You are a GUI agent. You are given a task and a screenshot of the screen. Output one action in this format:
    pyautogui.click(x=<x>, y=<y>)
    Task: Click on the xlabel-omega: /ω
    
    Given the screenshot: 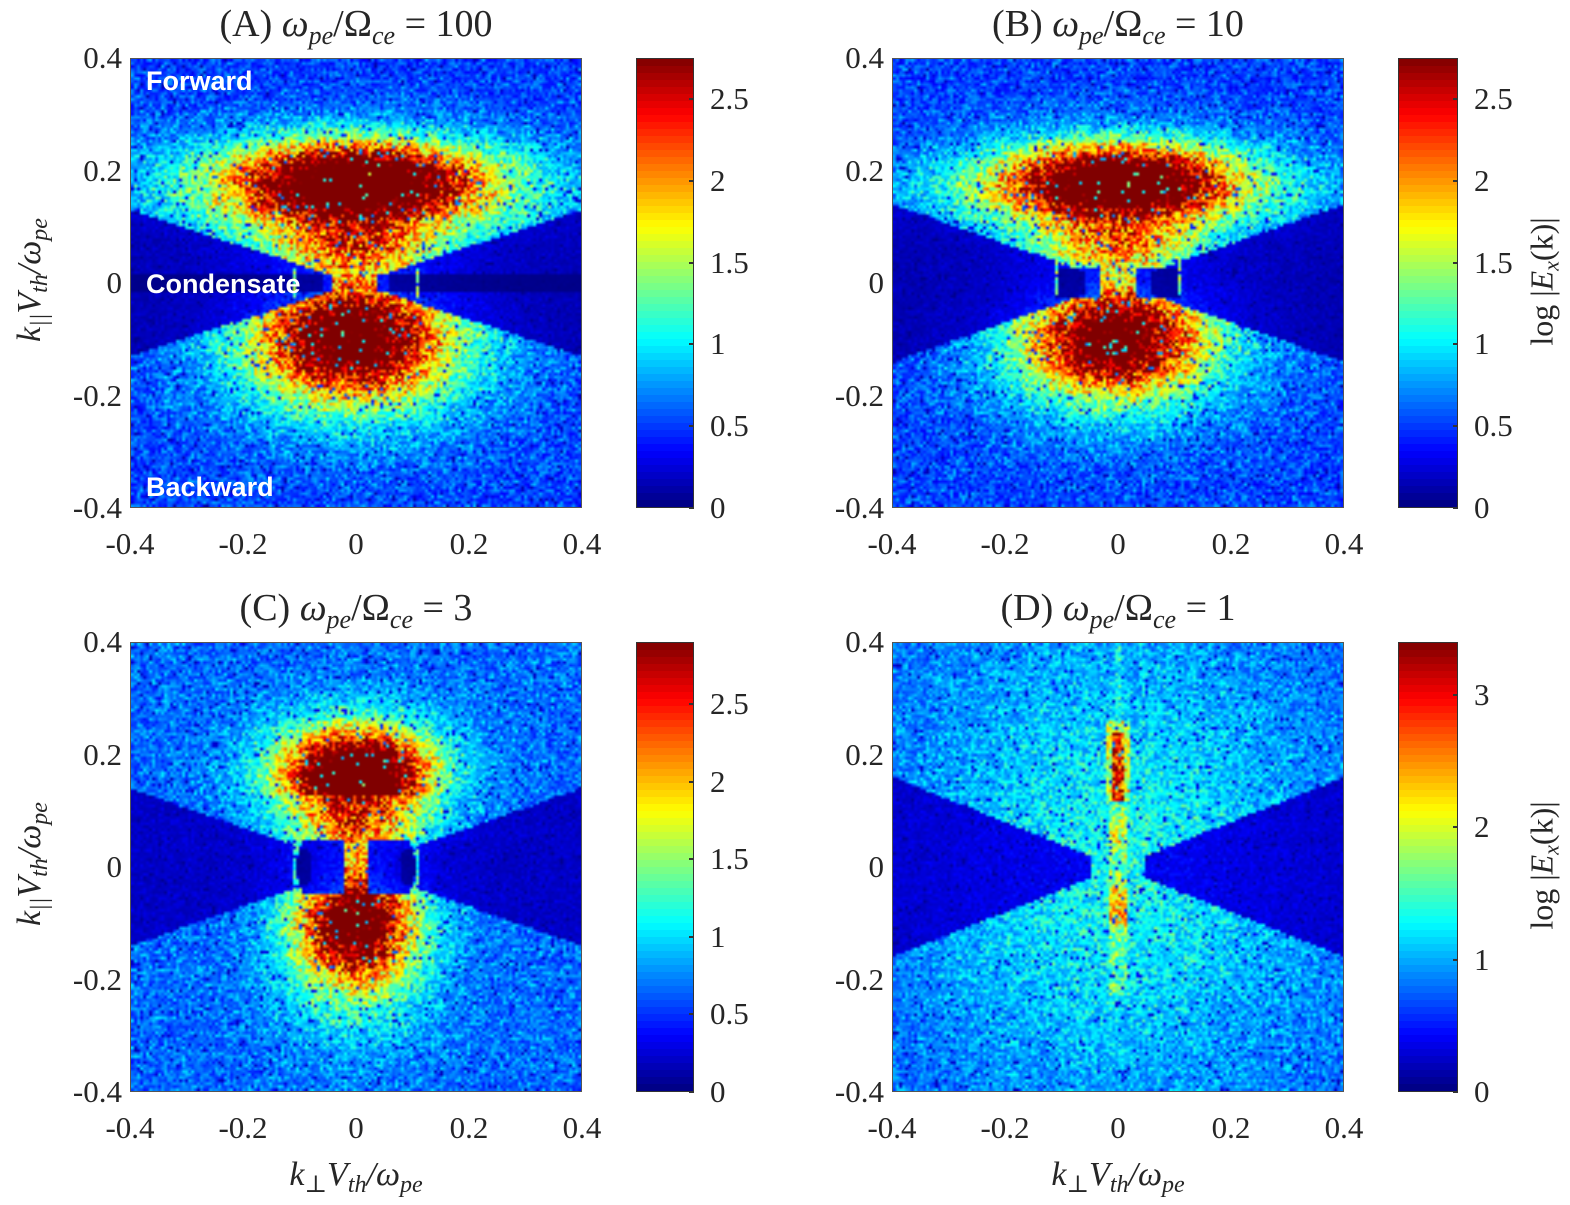 What is the action you would take?
    pyautogui.click(x=383, y=1174)
    